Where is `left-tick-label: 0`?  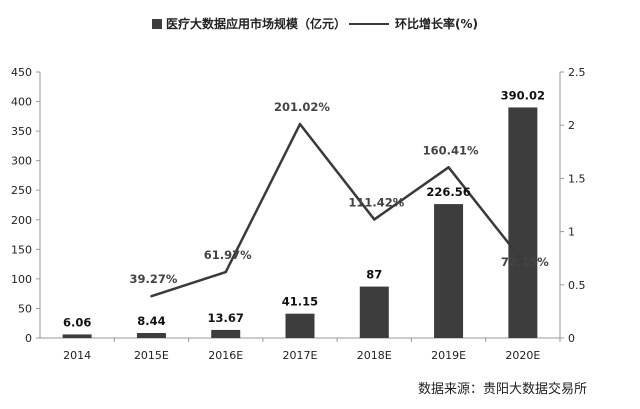 left-tick-label: 0 is located at coordinates (28, 338).